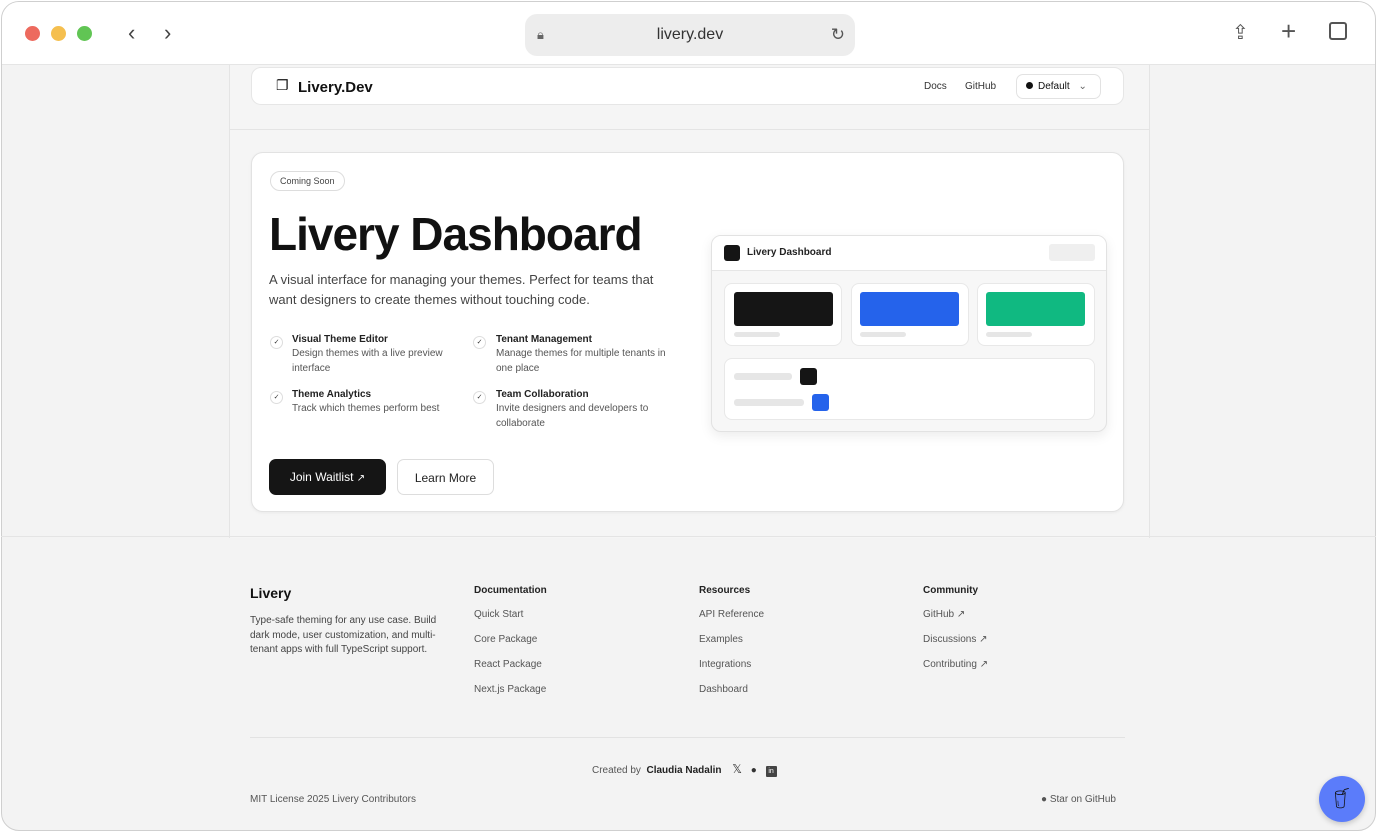 This screenshot has width=1377, height=832. I want to click on footer-link: Examples, so click(721, 639).